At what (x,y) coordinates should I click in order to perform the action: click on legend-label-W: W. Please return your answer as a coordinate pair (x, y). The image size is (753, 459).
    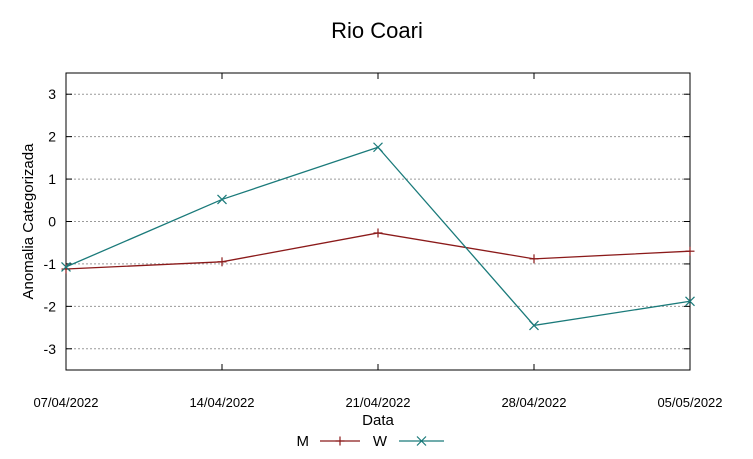
    Looking at the image, I should click on (380, 441).